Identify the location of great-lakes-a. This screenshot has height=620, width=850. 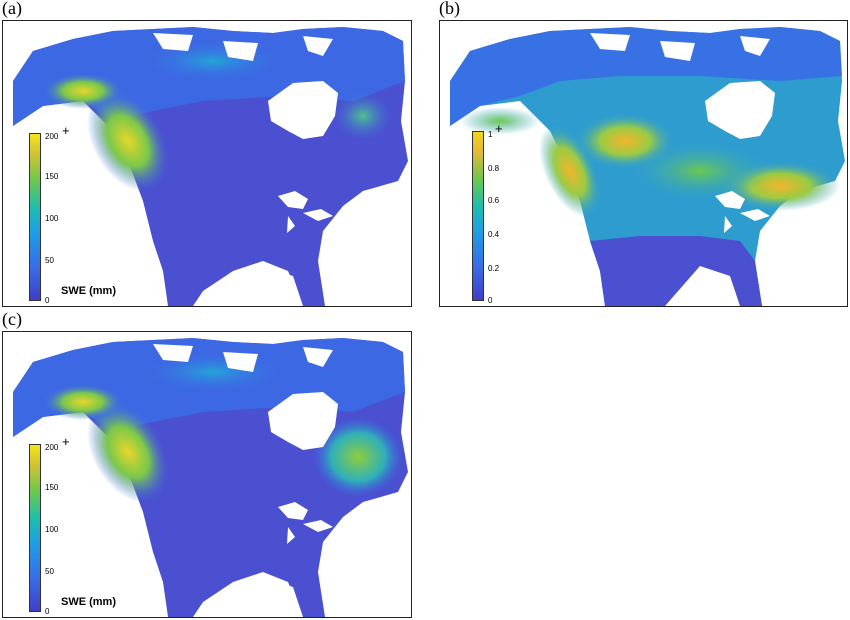
(305, 212).